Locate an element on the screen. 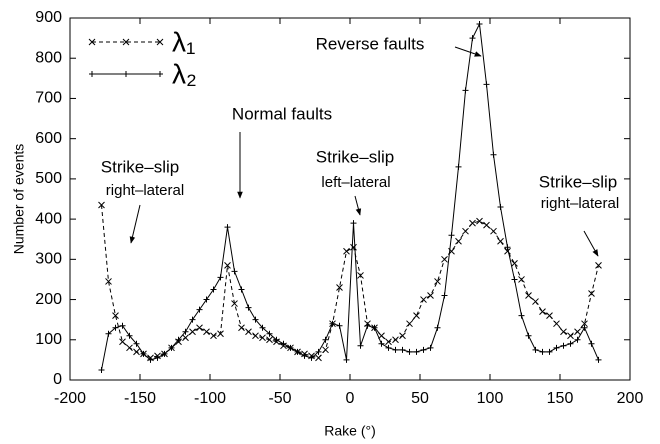 The width and height of the screenshot is (660, 444). annotation: Reverse faults is located at coordinates (370, 43).